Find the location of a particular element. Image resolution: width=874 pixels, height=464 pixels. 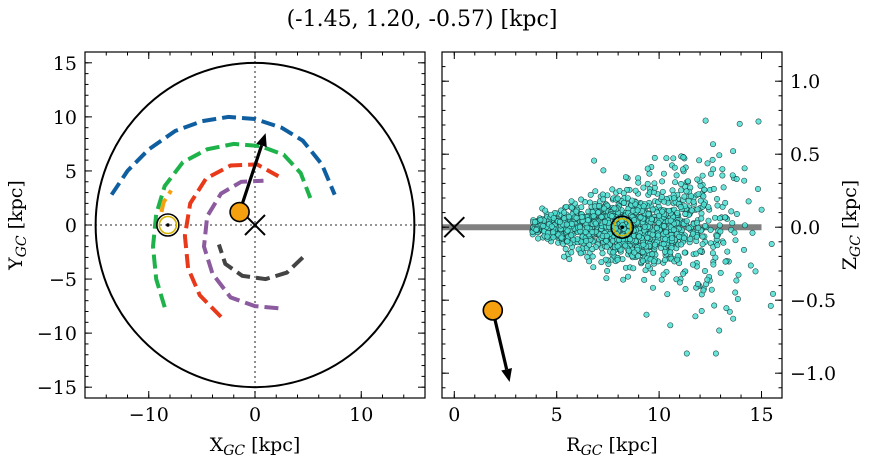

y-tick-label: −10 is located at coordinates (57, 334).